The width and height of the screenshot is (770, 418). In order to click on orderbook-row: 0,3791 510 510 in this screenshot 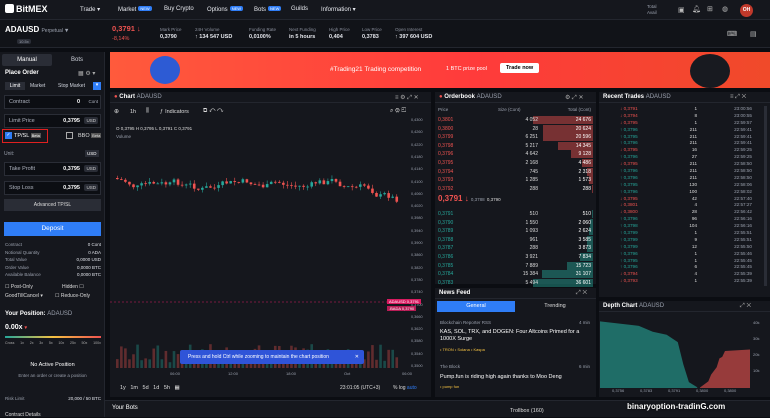, I will do `click(515, 214)`.